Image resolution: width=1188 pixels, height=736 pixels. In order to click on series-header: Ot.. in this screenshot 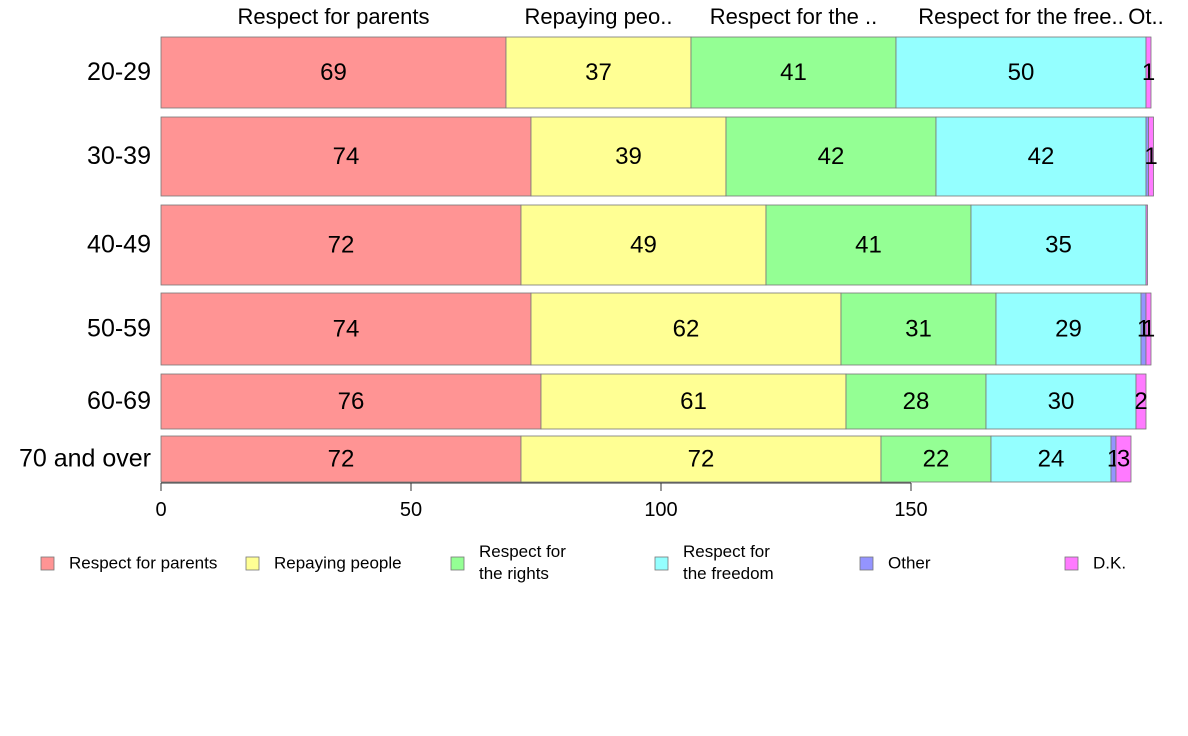, I will do `click(1145, 16)`.